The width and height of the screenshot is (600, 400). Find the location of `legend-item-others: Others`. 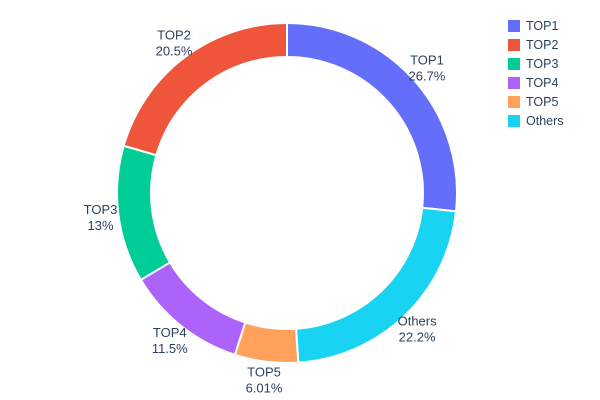

legend-item-others: Others is located at coordinates (536, 121).